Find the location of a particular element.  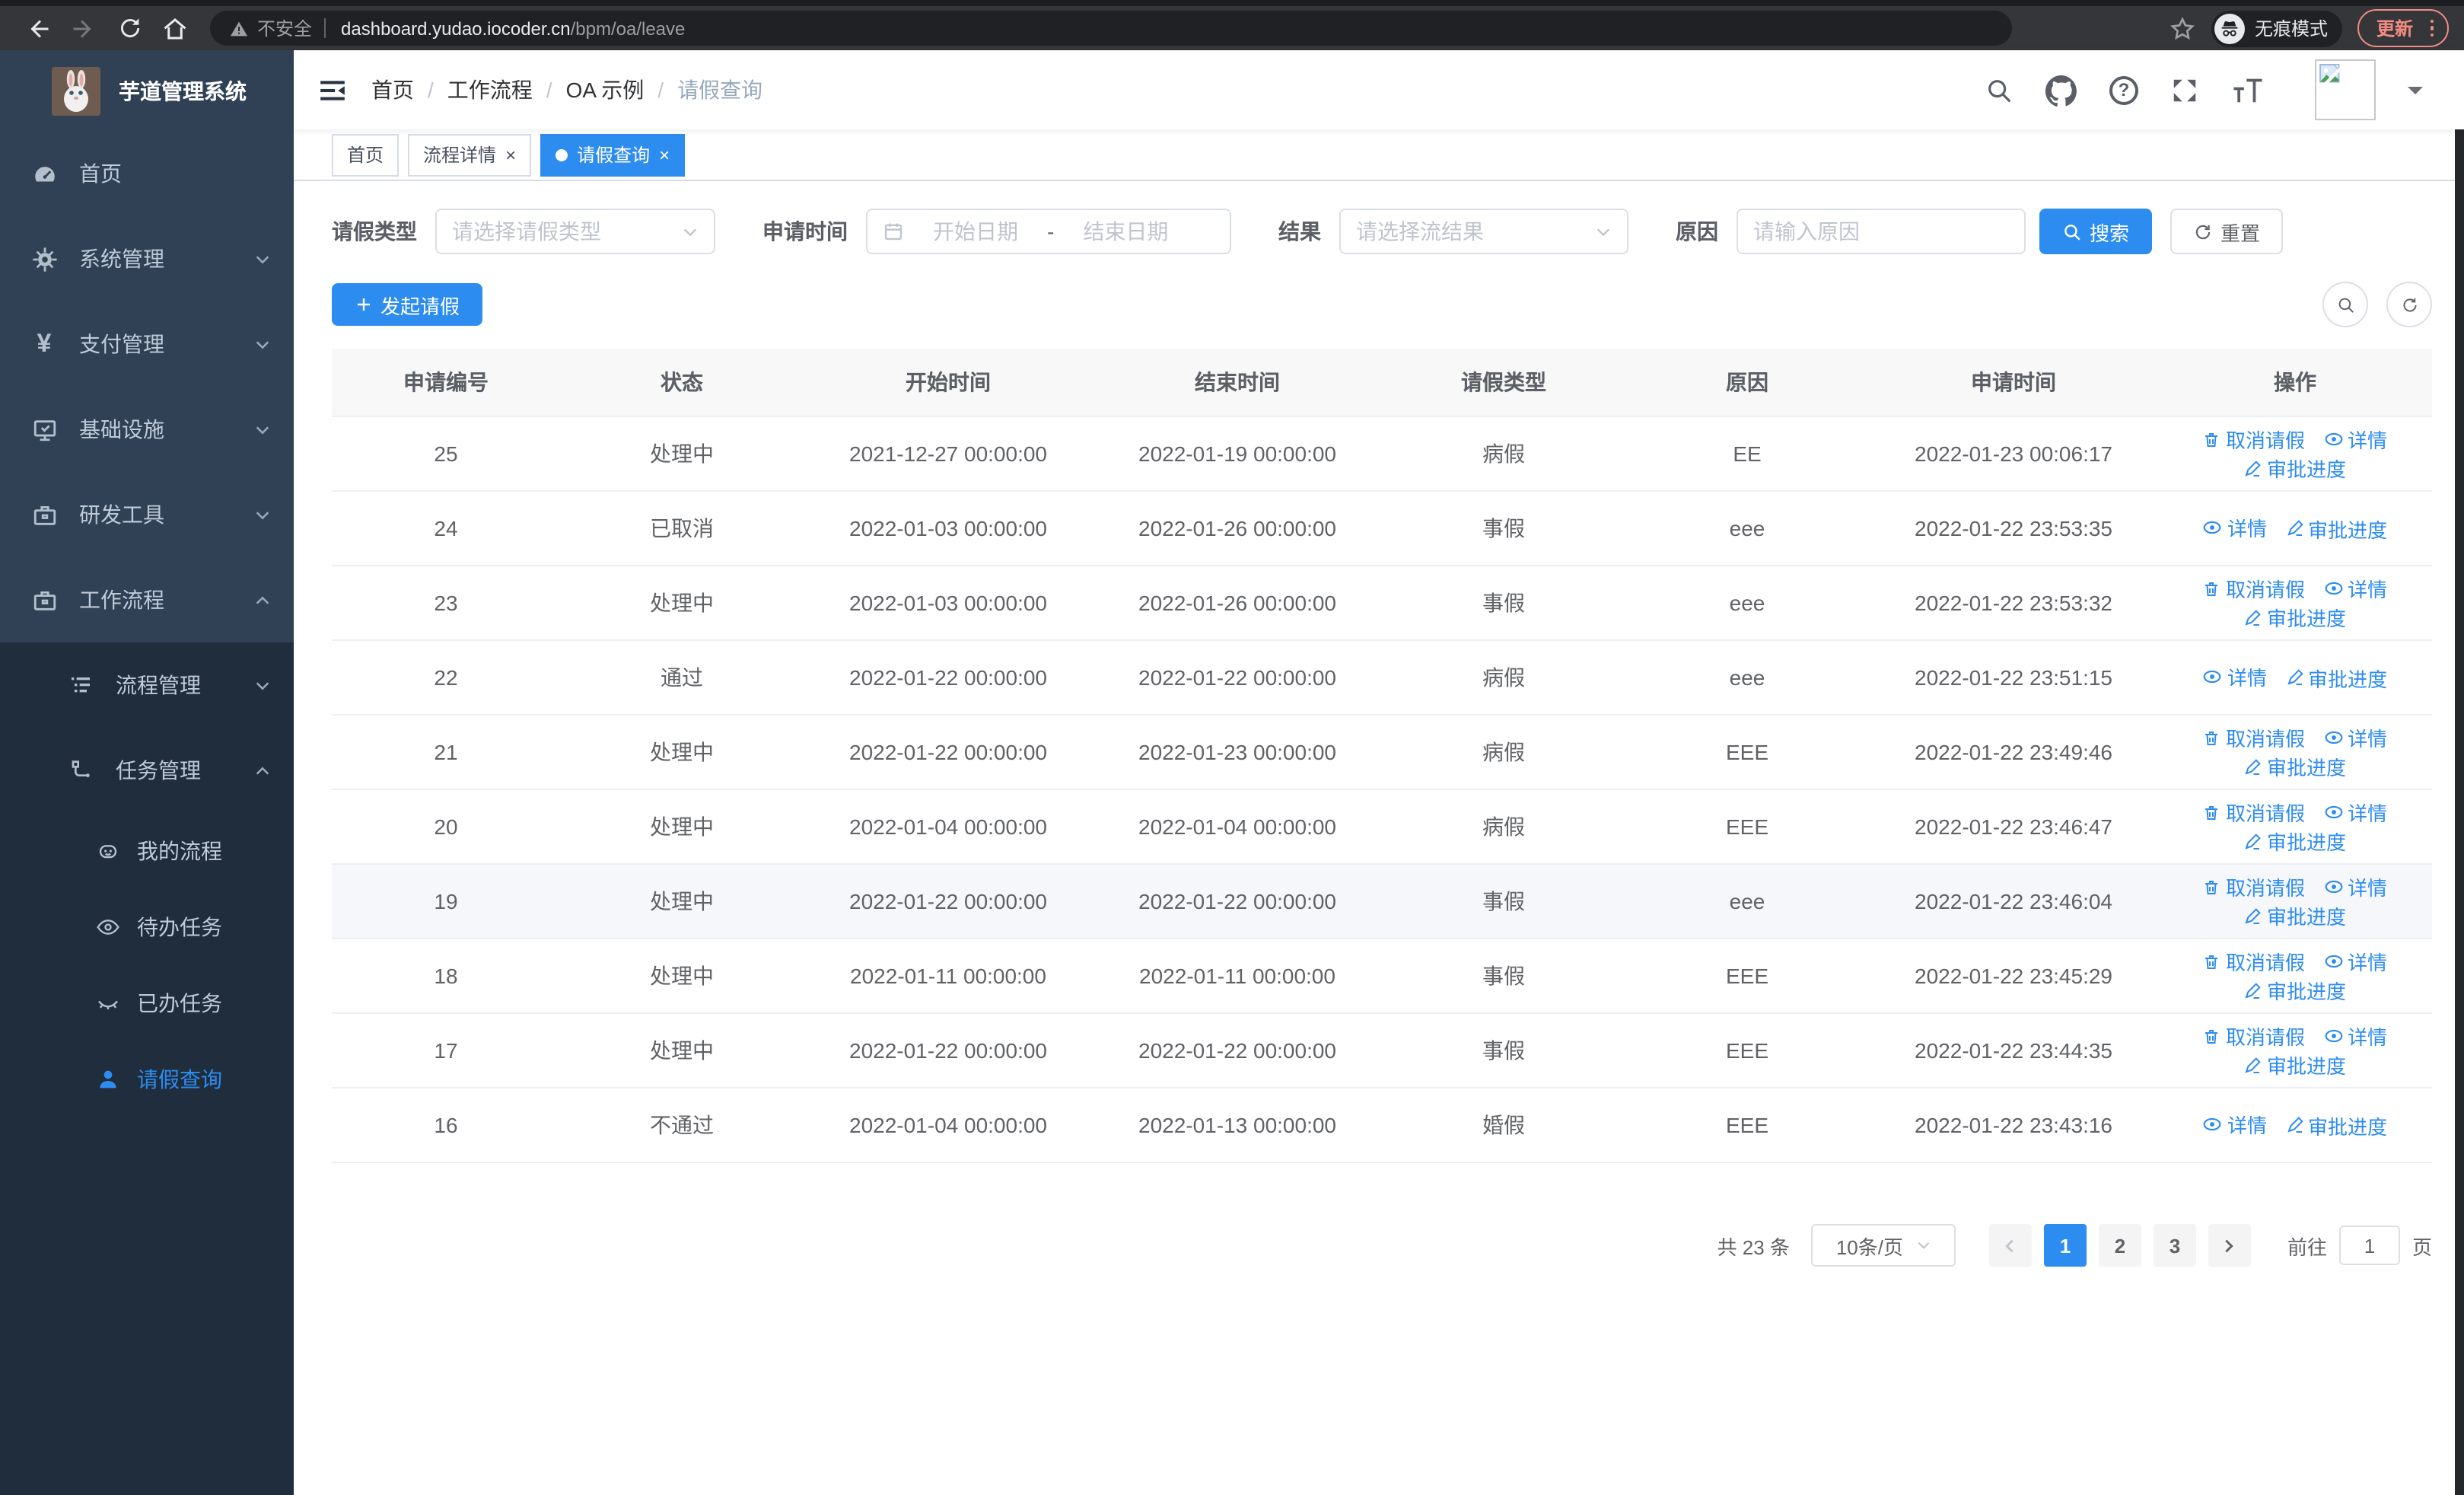

sidebar-item-todo-task: 待办任务 is located at coordinates (147, 927).